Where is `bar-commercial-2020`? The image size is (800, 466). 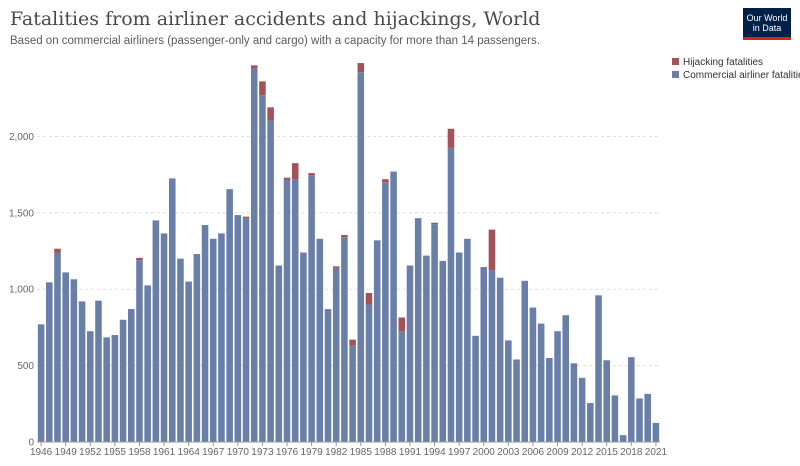
bar-commercial-2020 is located at coordinates (647, 417).